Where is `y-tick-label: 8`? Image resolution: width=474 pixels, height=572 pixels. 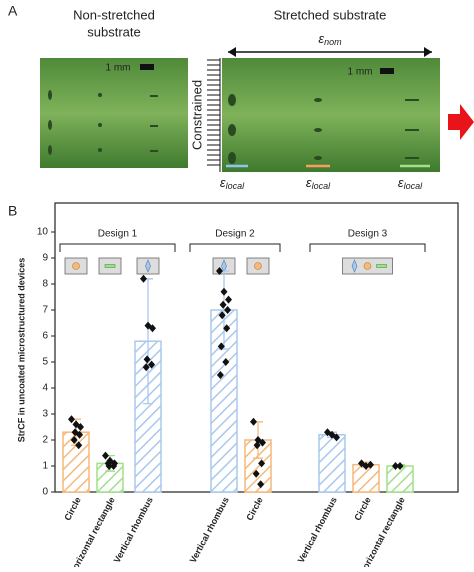
y-tick-label: 8 is located at coordinates (45, 284).